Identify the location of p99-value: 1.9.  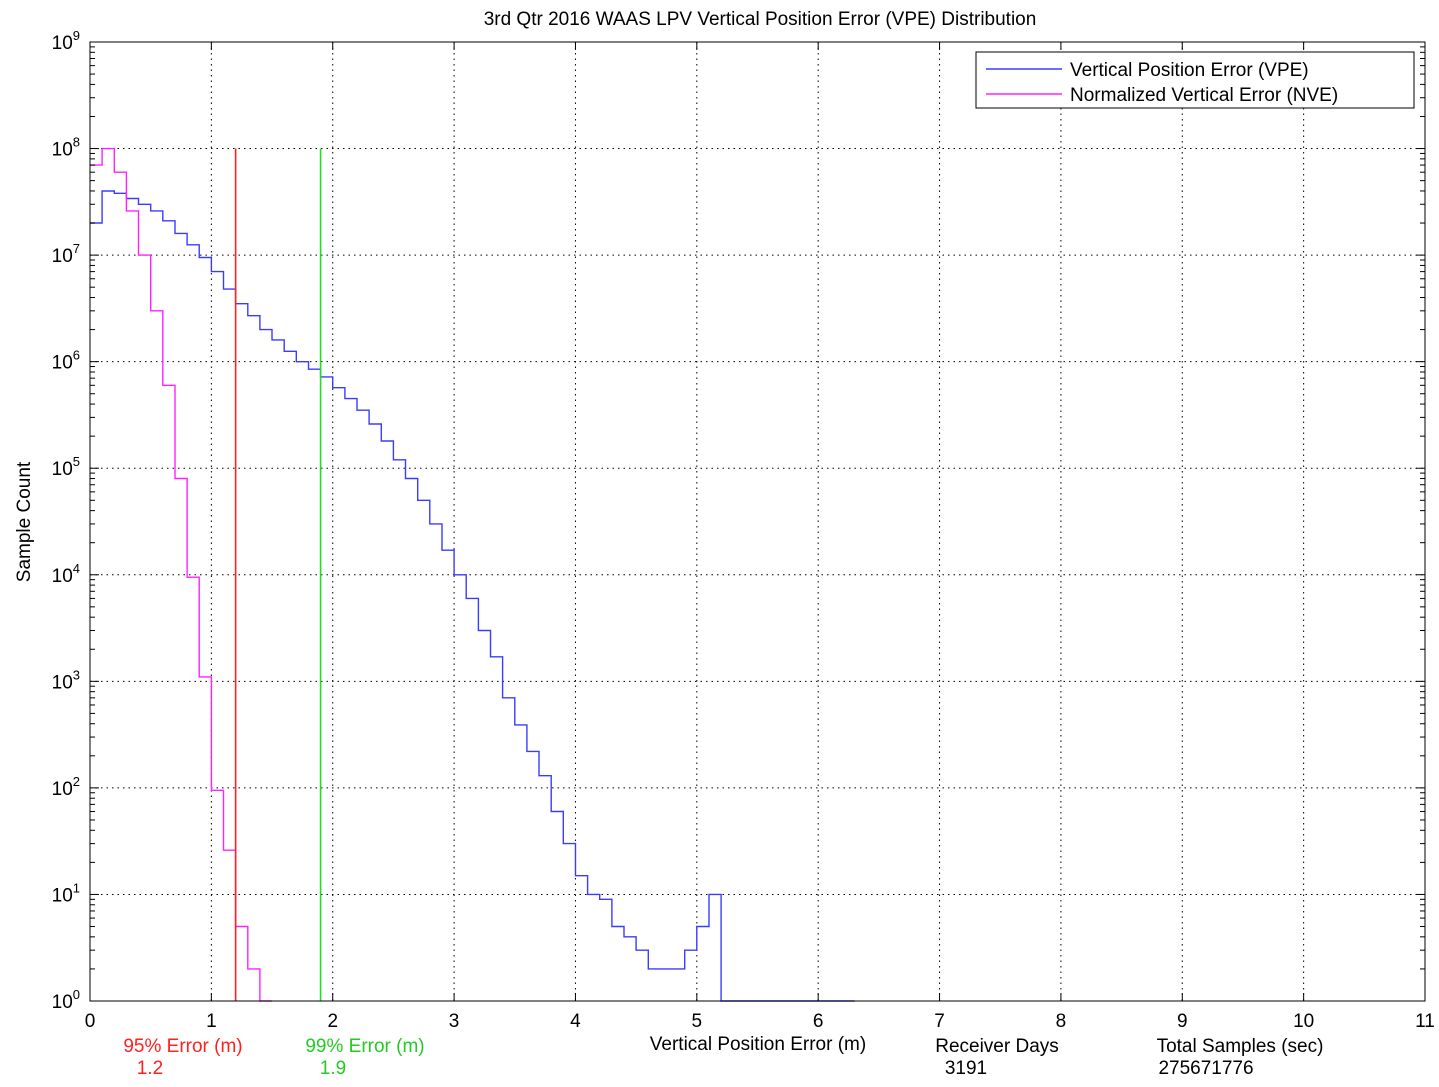
(333, 1068).